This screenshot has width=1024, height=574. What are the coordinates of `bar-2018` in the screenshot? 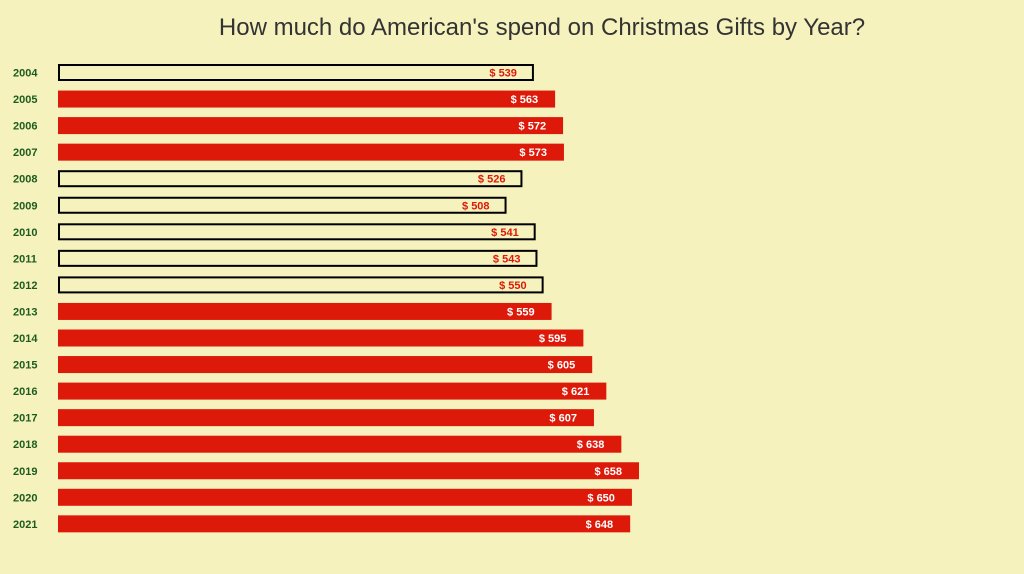 It's located at (340, 444).